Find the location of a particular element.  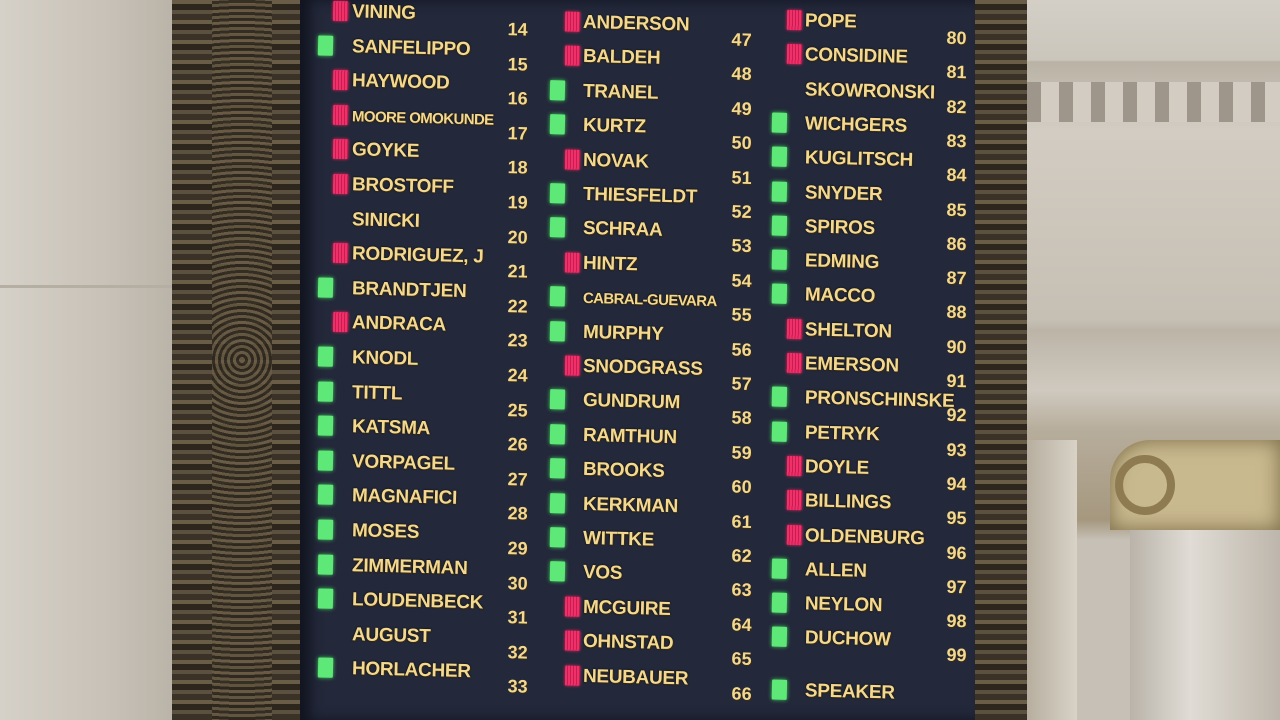

seat-number: 90 is located at coordinates (956, 346).